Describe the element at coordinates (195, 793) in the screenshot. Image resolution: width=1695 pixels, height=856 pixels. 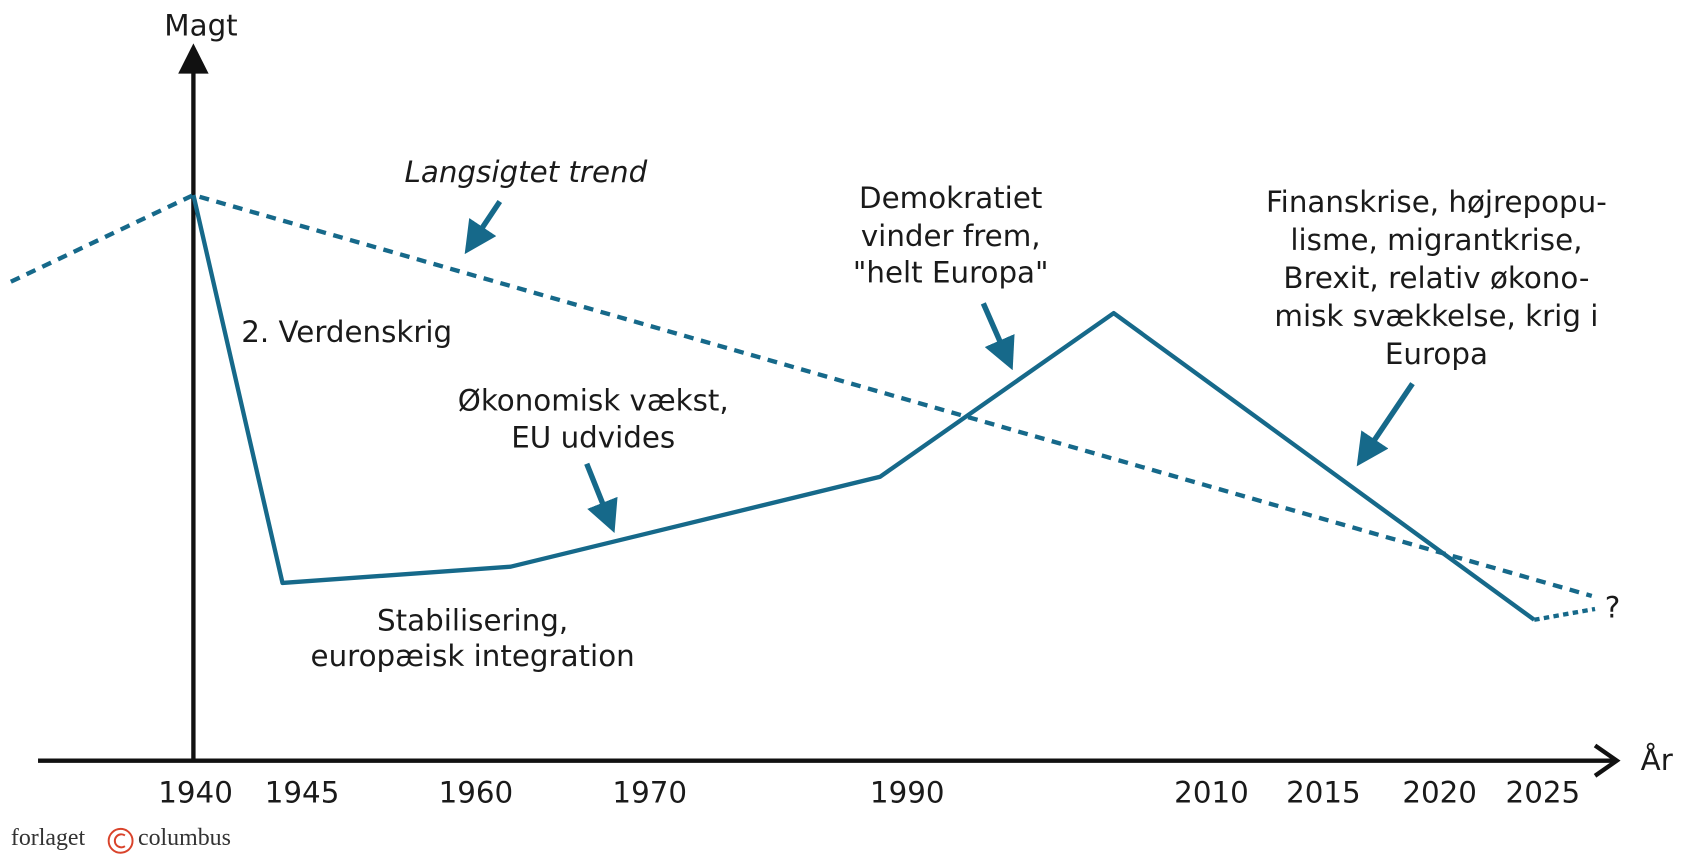
I see `x-tick-label: 1940` at that location.